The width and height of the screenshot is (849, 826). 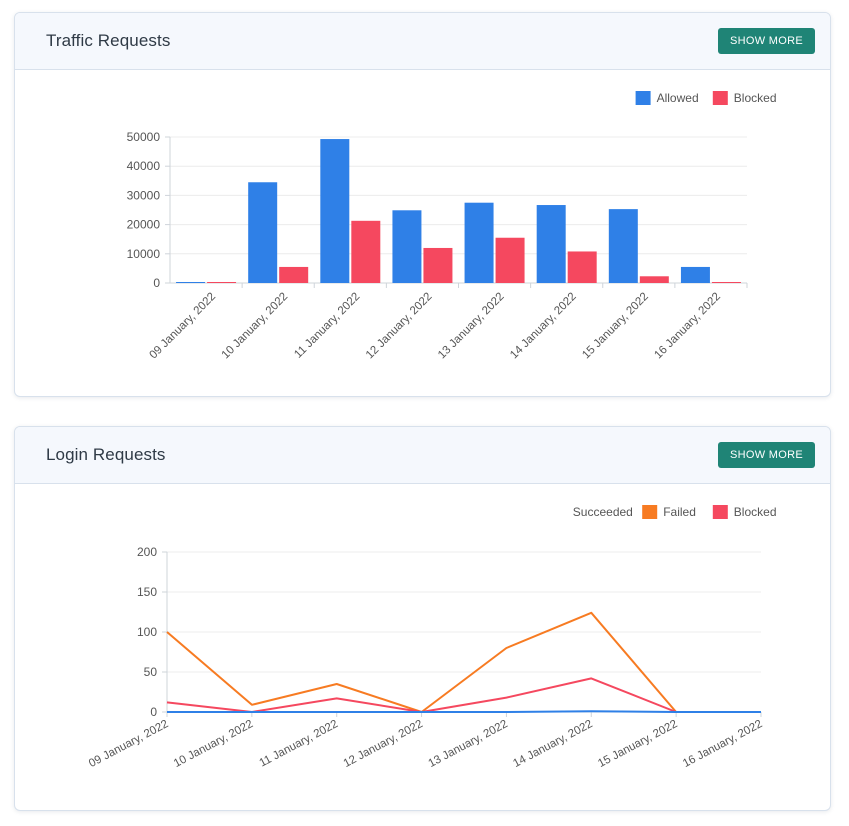 What do you see at coordinates (144, 225) in the screenshot?
I see `y-tick-label: 20000` at bounding box center [144, 225].